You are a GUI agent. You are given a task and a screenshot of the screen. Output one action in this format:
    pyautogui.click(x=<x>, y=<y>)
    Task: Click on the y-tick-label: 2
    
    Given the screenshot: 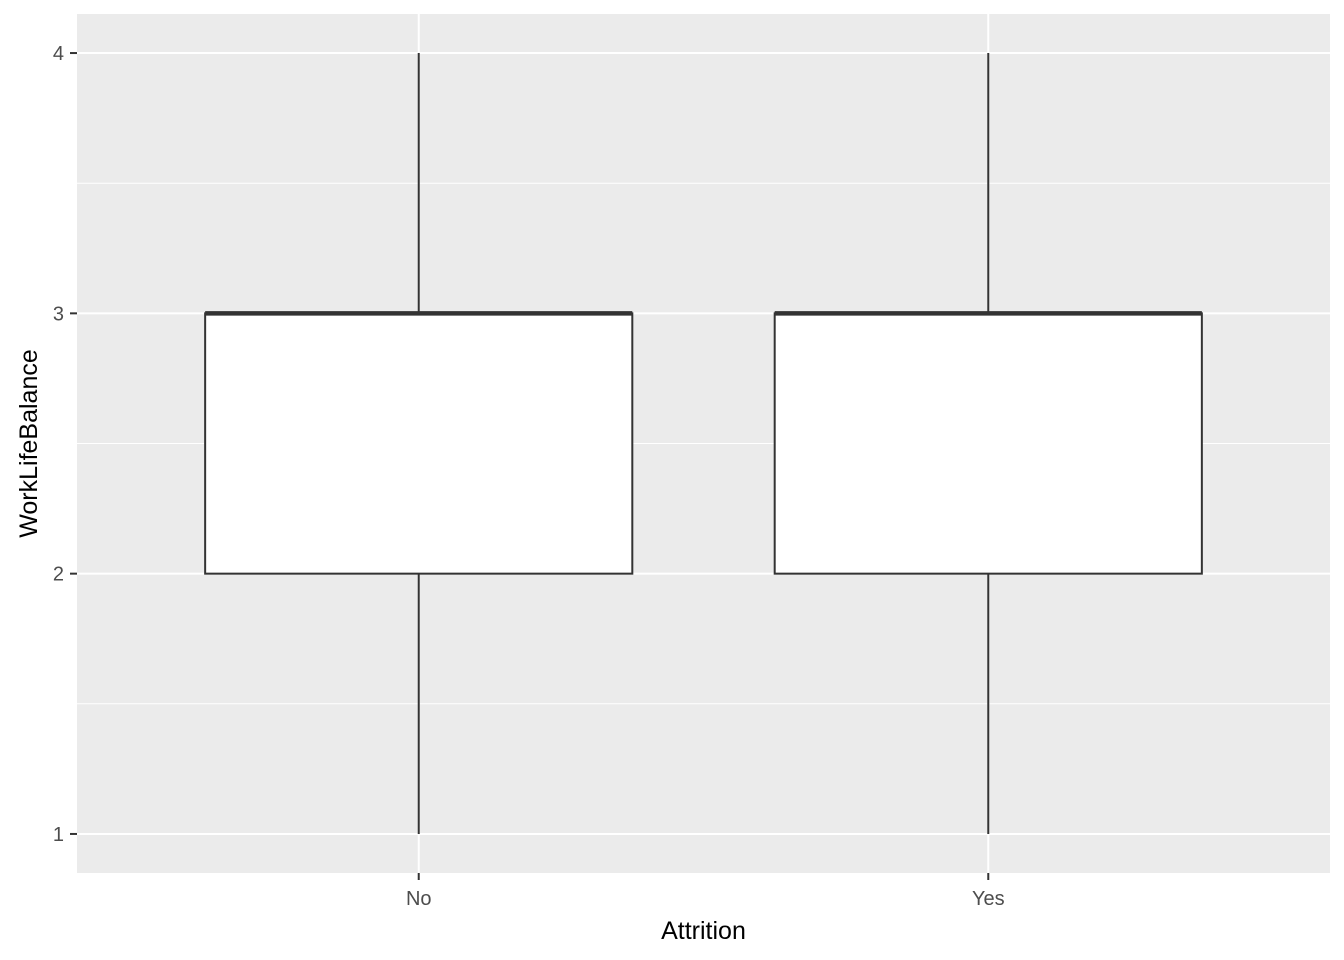 What is the action you would take?
    pyautogui.click(x=58, y=575)
    